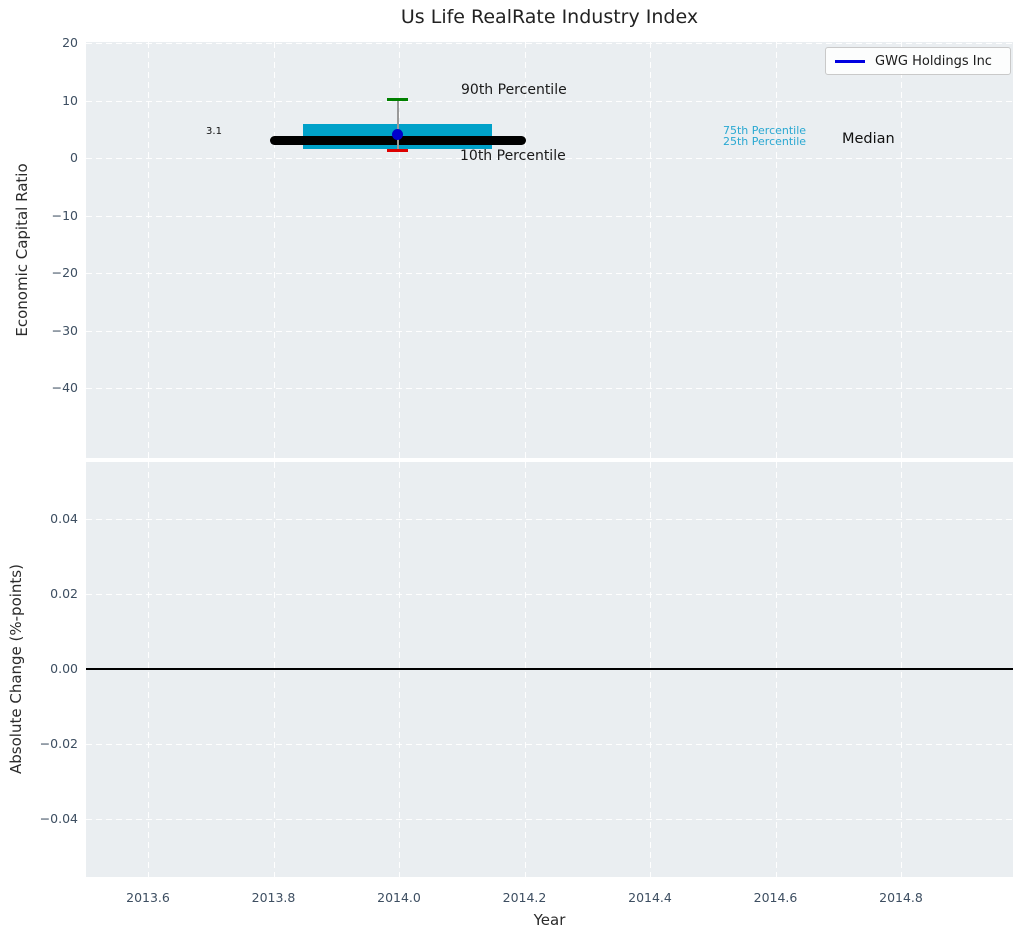  Describe the element at coordinates (148, 897) in the screenshot. I see `xtick-label: 2013.6` at that location.